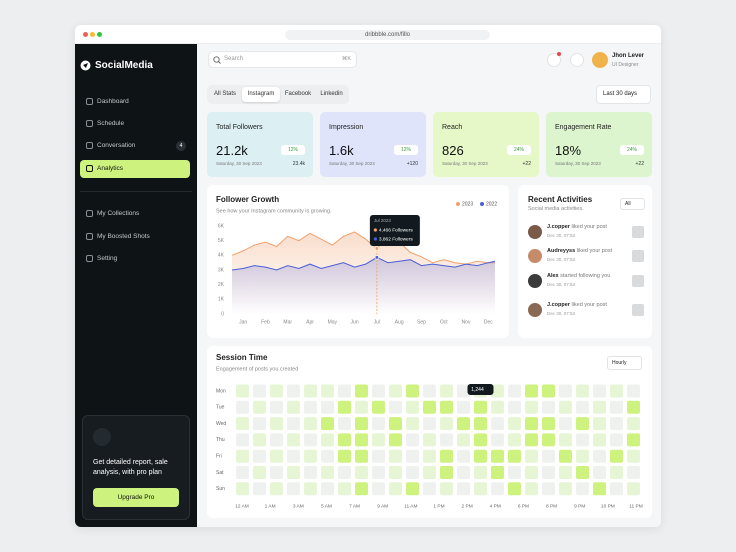 Image resolution: width=736 pixels, height=552 pixels. I want to click on stat-value: 826, so click(453, 150).